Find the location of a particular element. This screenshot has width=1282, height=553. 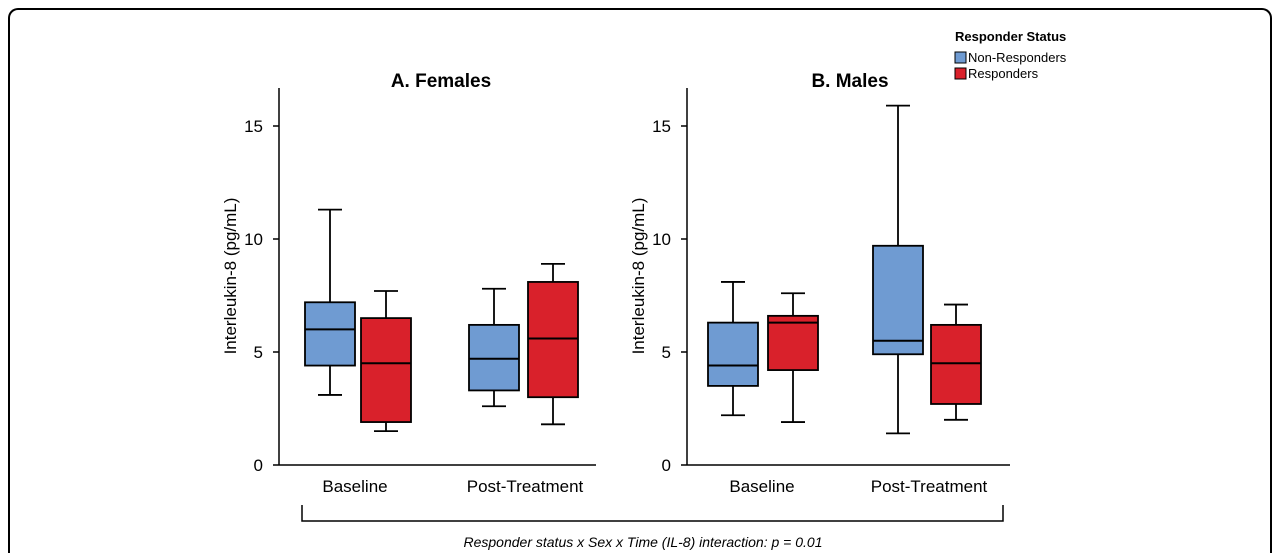

panel-title: B. Males is located at coordinates (849, 81).